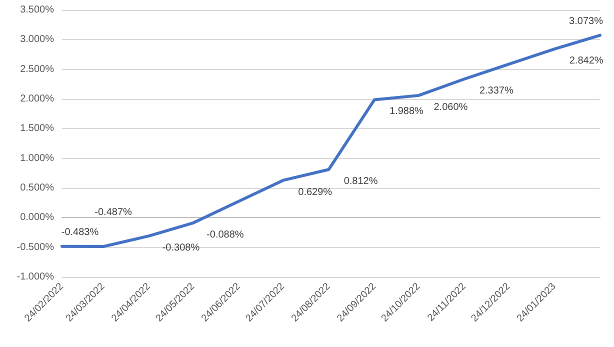  What do you see at coordinates (225, 234) in the screenshot?
I see `data-label: -0.088%` at bounding box center [225, 234].